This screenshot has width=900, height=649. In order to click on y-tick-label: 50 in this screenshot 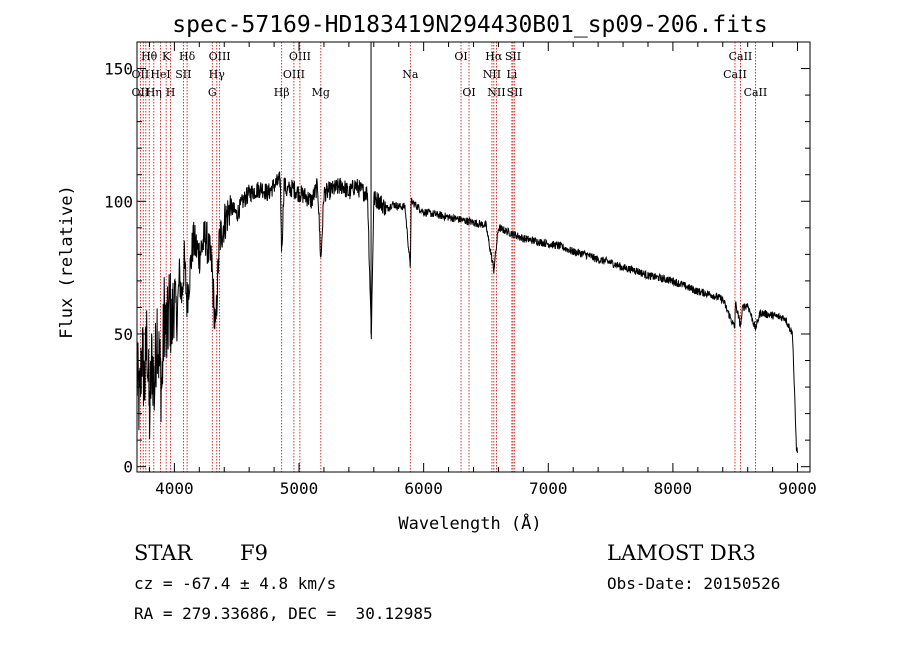, I will do `click(123, 334)`.